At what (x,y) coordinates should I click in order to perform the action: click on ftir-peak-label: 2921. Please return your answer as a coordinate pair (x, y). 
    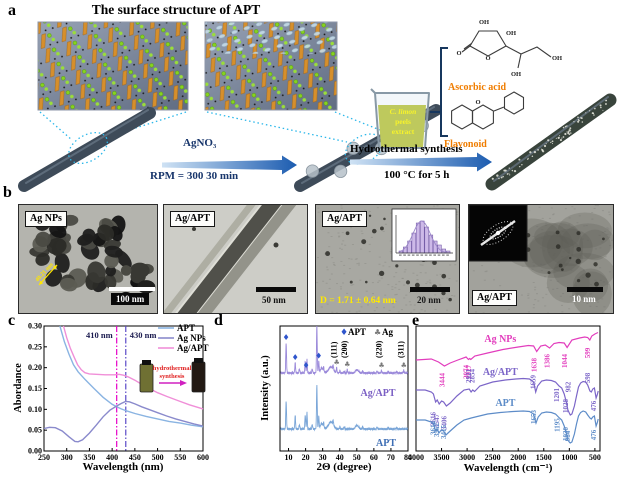
    Looking at the image, I should click on (469, 376).